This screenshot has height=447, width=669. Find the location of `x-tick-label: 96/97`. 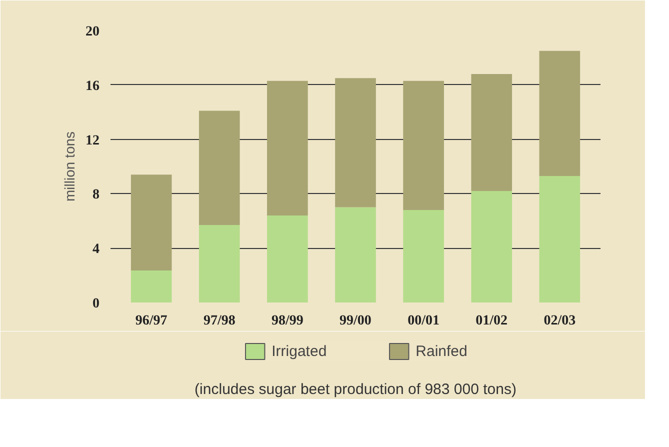

x-tick-label: 96/97 is located at coordinates (151, 321).